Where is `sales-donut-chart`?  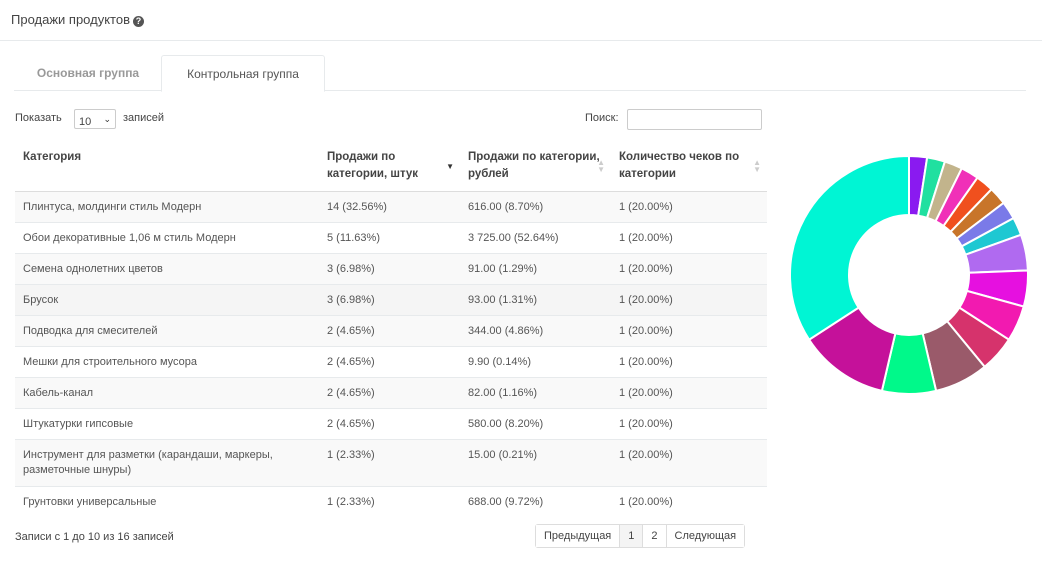
sales-donut-chart is located at coordinates (909, 274).